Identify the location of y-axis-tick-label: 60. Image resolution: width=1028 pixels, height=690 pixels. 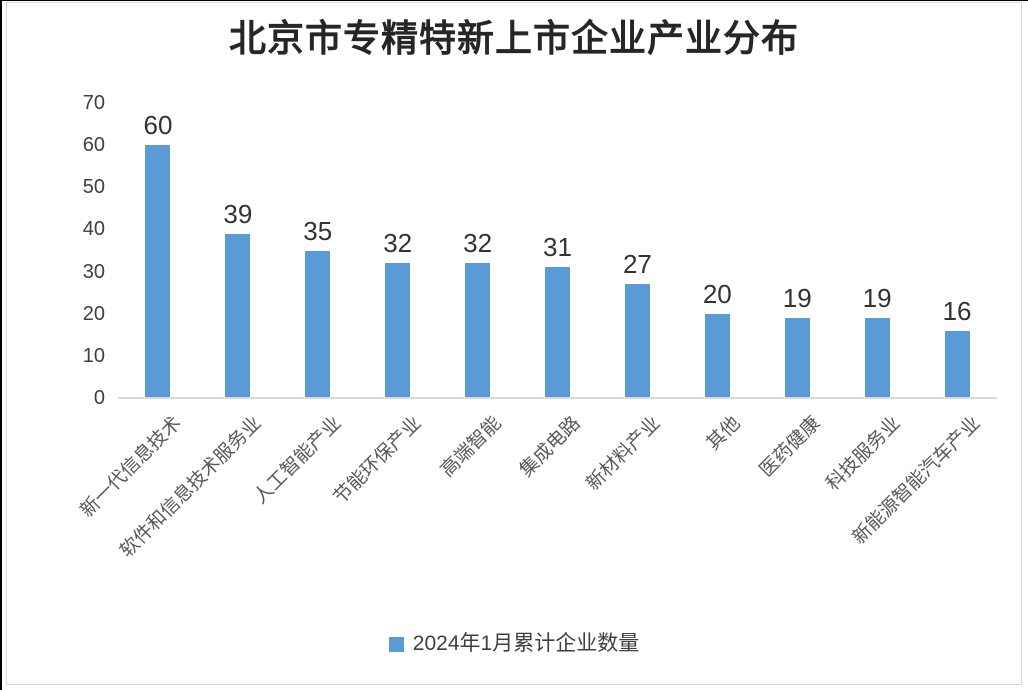
(93, 145).